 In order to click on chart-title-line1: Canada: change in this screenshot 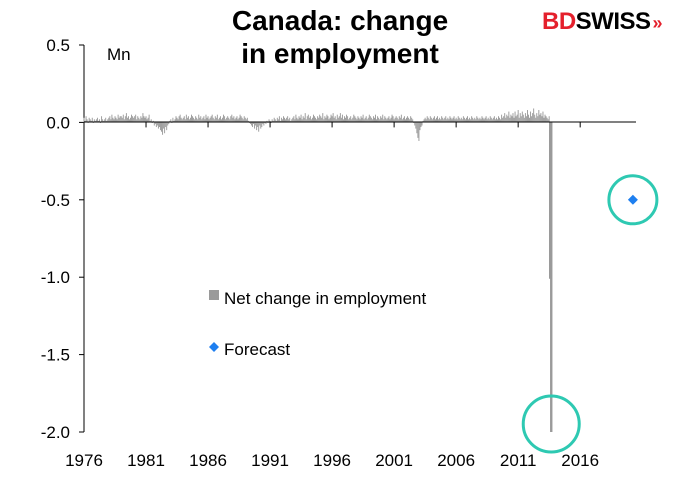, I will do `click(340, 20)`.